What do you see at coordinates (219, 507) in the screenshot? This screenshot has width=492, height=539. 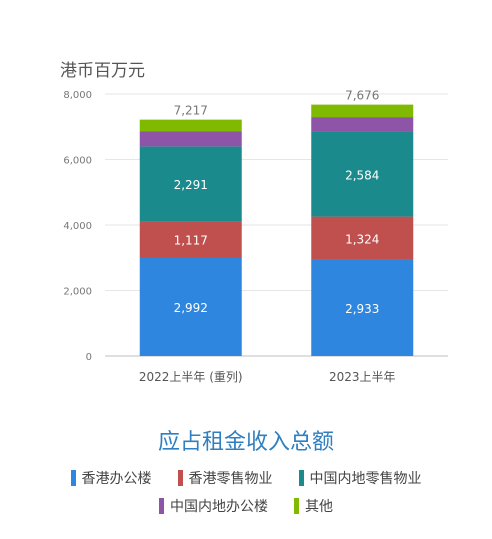 I see `legend-label: 中国内地办公楼` at bounding box center [219, 507].